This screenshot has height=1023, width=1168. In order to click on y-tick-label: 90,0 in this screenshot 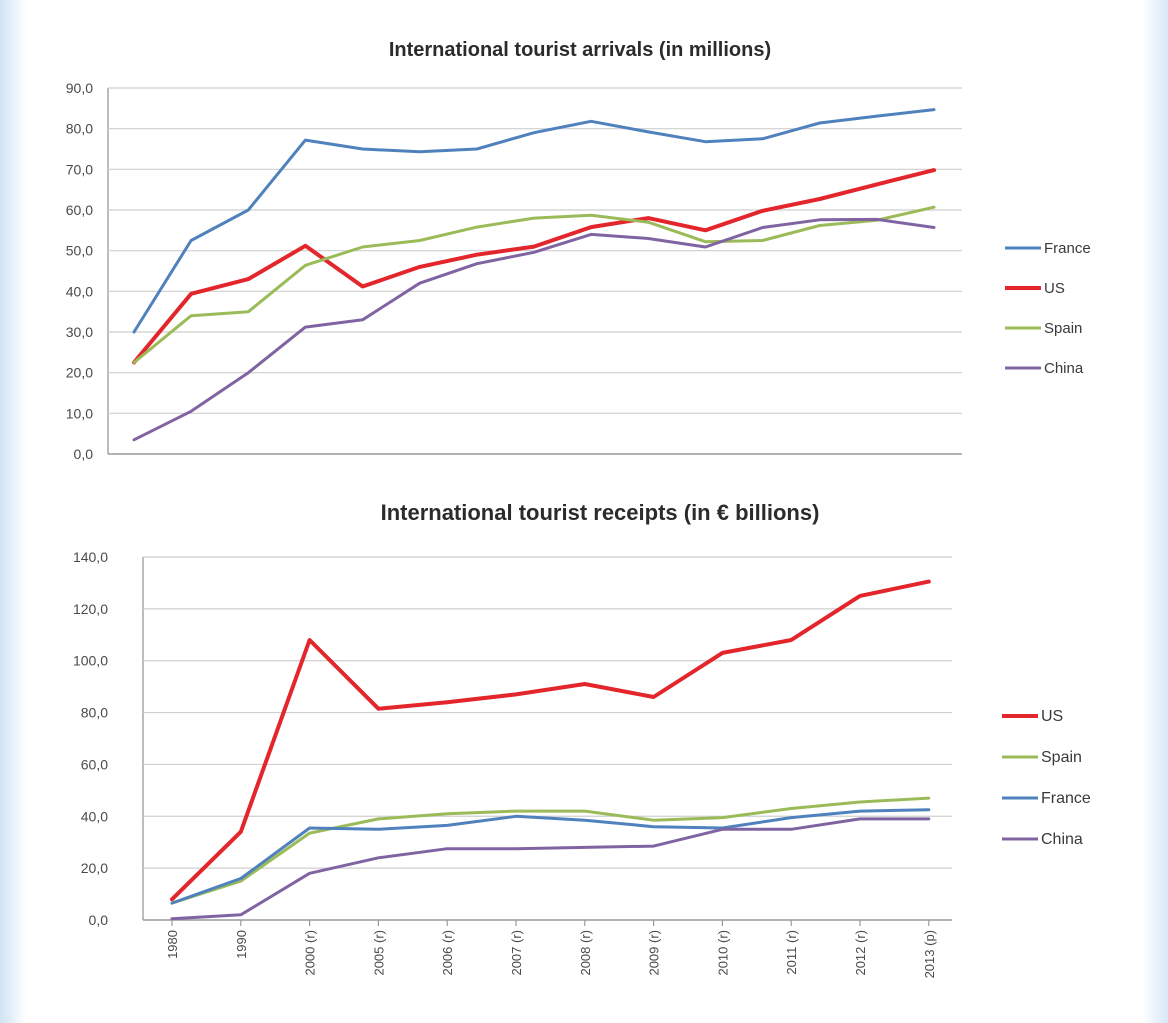, I will do `click(79, 88)`.